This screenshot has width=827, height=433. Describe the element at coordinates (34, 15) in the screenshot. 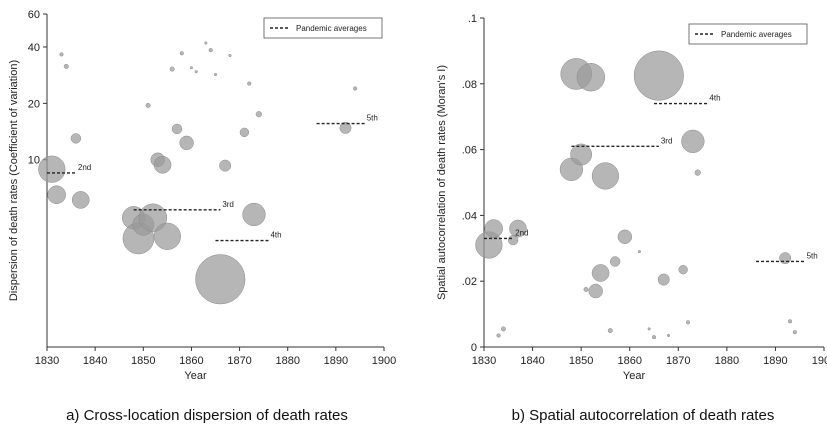

I see `y-tick-label: 60` at that location.